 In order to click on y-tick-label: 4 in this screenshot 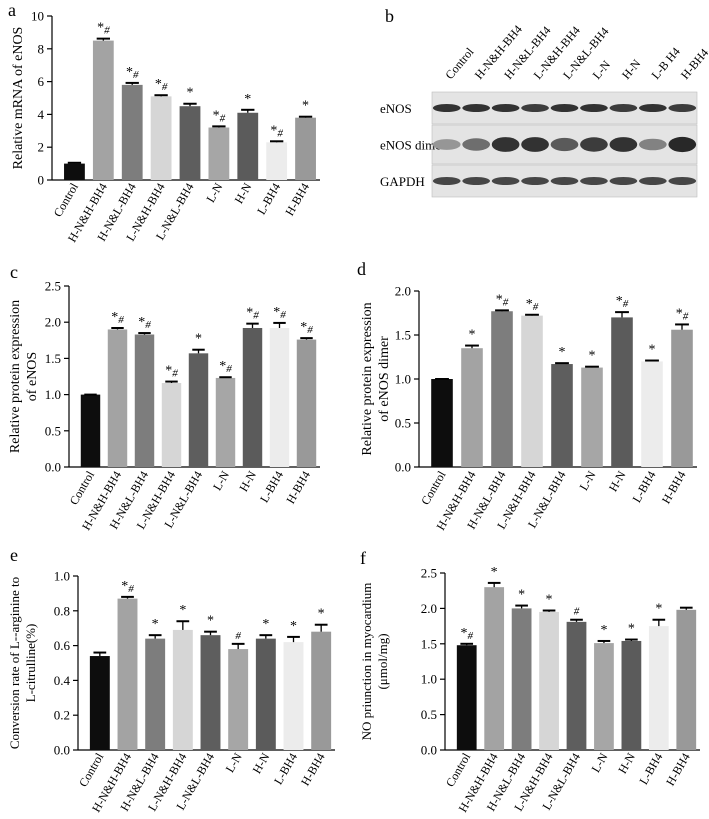, I will do `click(41, 114)`.